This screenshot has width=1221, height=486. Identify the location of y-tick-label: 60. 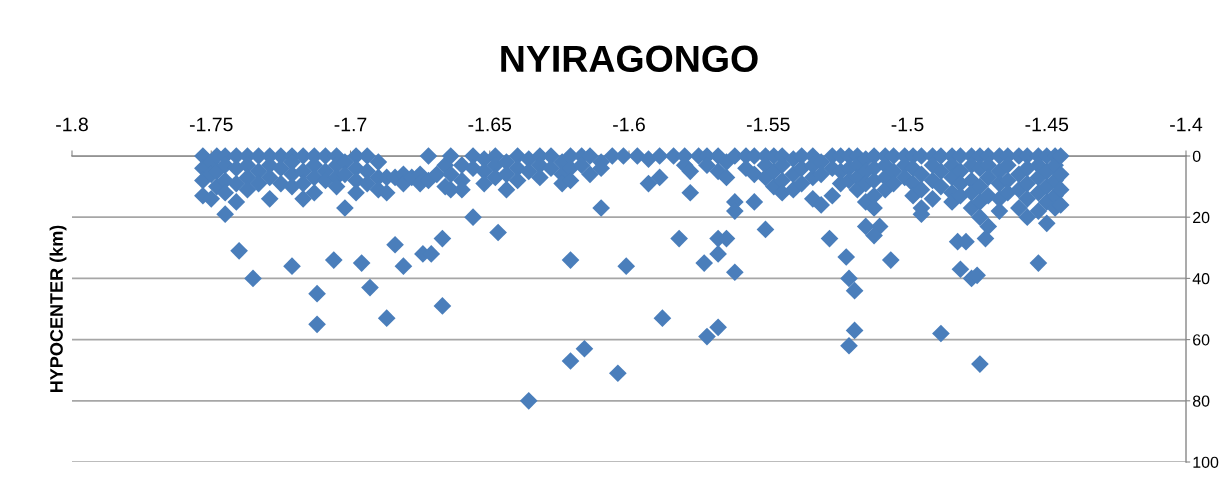
(1201, 340).